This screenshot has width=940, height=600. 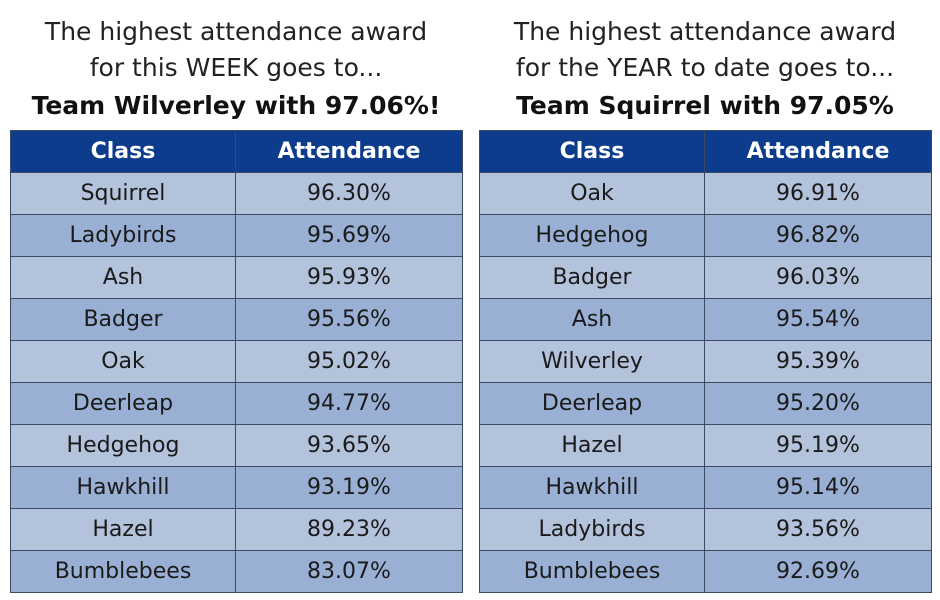 What do you see at coordinates (236, 31) in the screenshot?
I see `weekly-heading-line-1: The highest attendance award` at bounding box center [236, 31].